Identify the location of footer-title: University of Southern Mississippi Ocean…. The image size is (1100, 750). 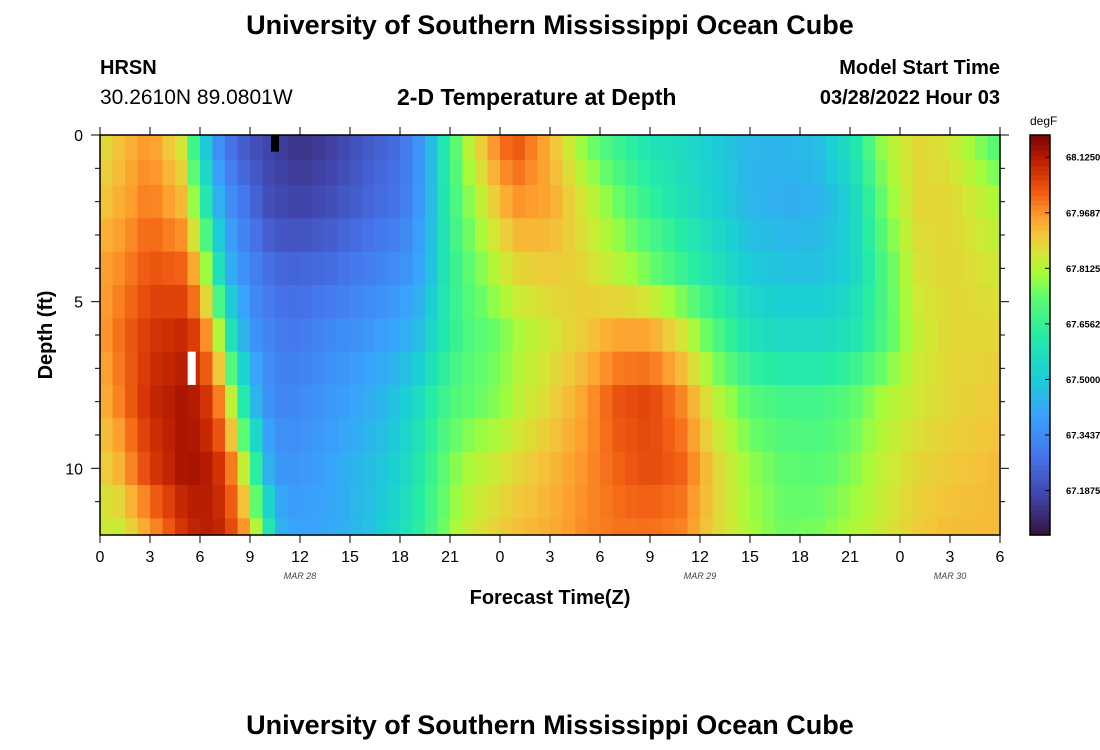
(550, 725).